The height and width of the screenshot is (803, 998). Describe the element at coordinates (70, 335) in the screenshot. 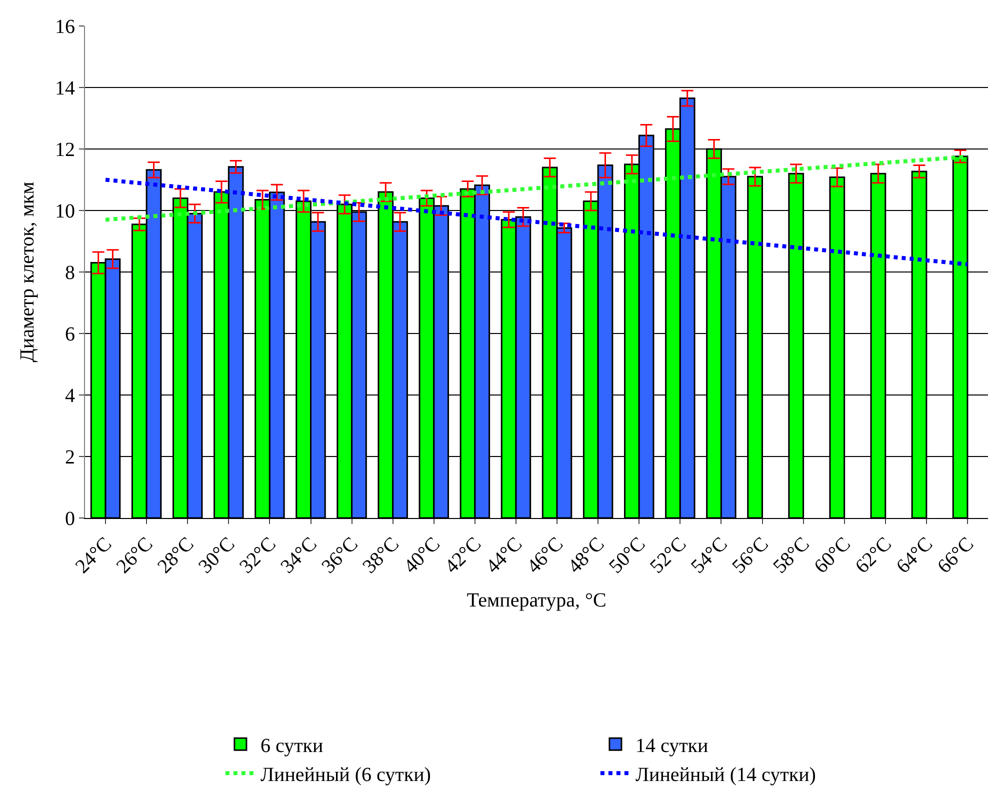

I see `y-tick-label: 6` at that location.